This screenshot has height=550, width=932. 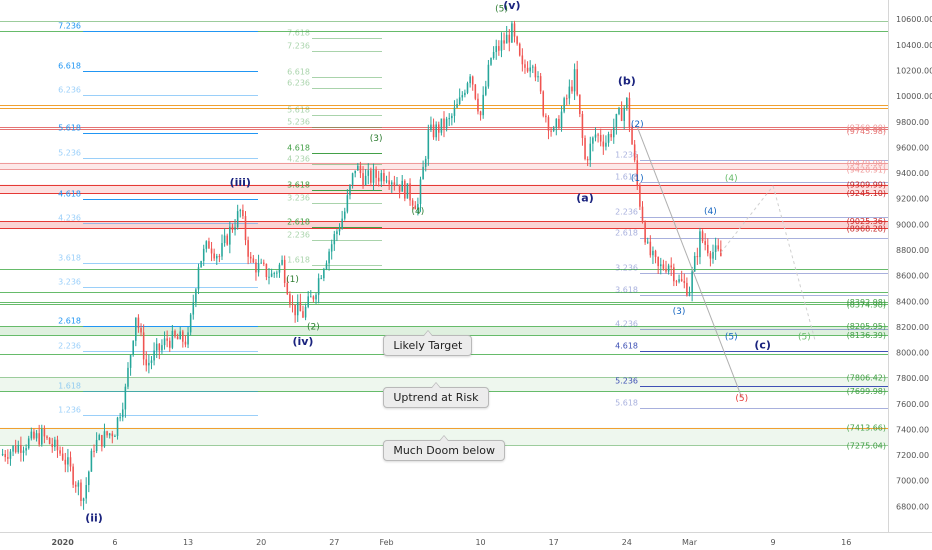 What do you see at coordinates (690, 542) in the screenshot?
I see `x-tick-label: Mar` at bounding box center [690, 542].